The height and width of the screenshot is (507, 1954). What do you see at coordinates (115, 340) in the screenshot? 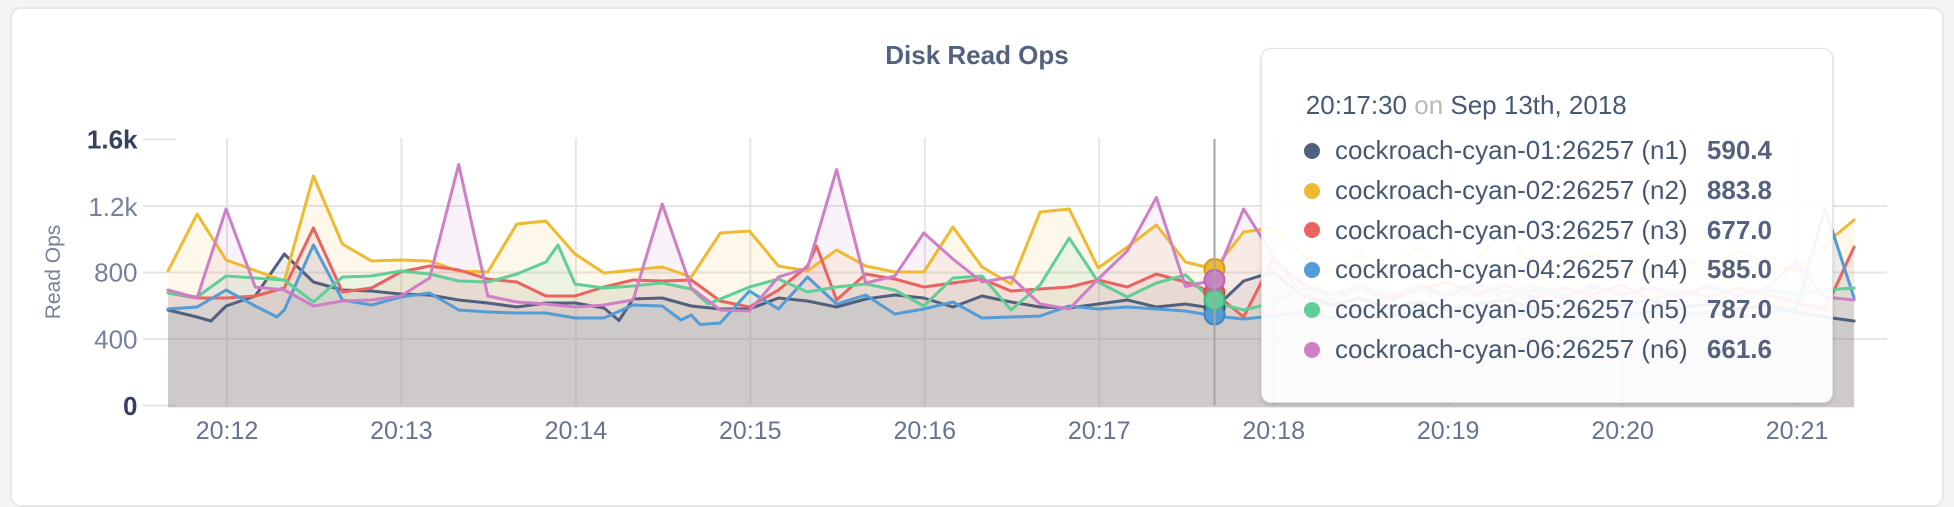
I see `svg-text: 400` at bounding box center [115, 340].